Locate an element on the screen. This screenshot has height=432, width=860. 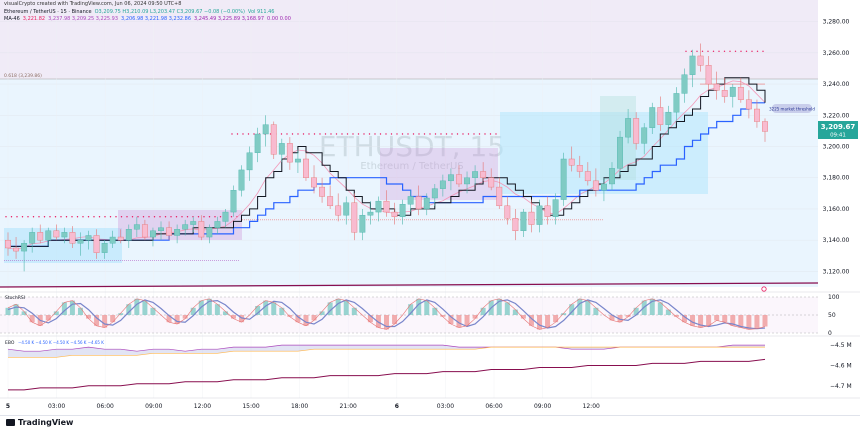
watermark-name: Ethereum / TetherUS is located at coordinates (411, 166).